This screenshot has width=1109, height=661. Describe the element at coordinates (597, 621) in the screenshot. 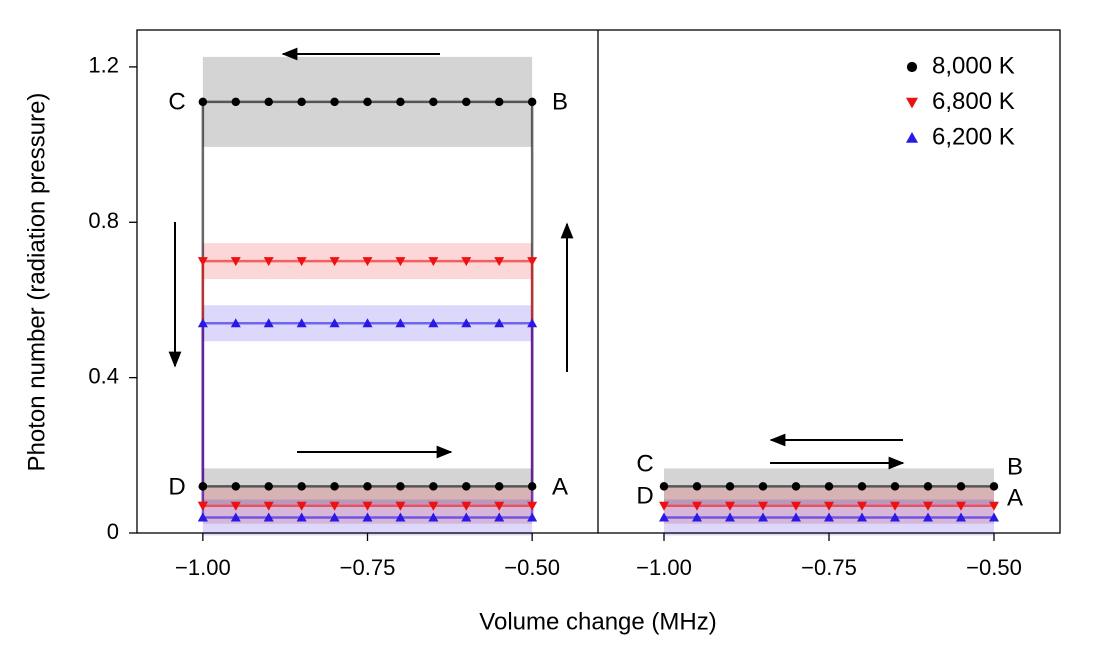

I see `x-axis-label: Volume change (MHz)` at that location.